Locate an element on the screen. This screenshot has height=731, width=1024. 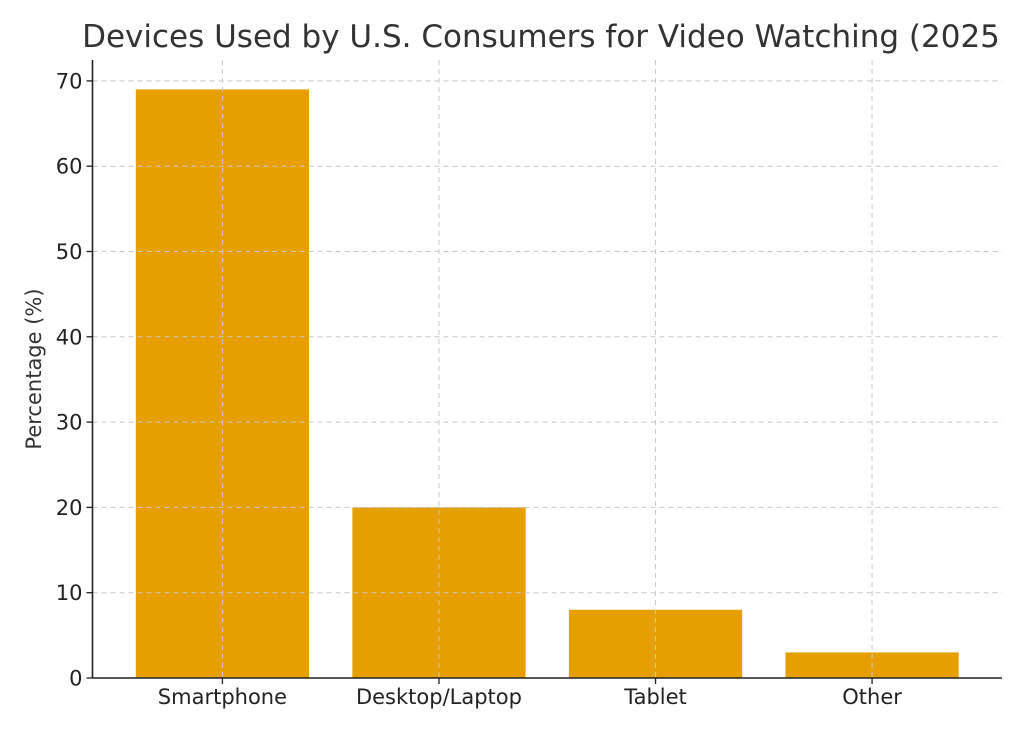
y-tick-label: 30 is located at coordinates (69, 423).